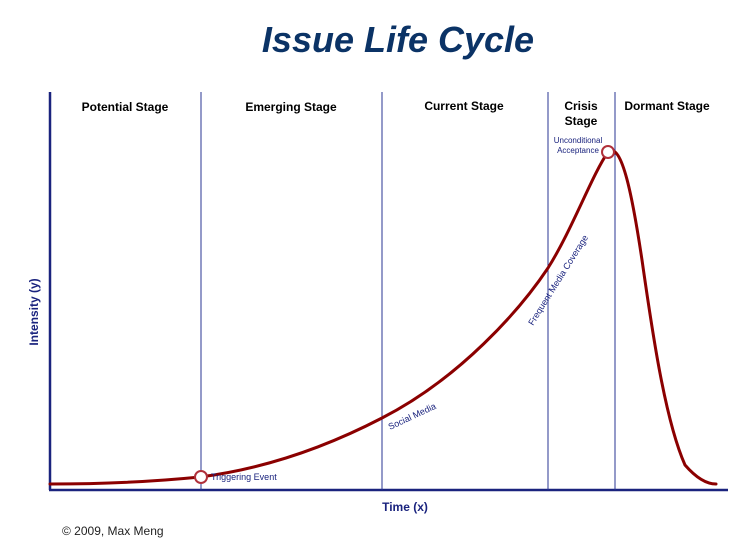 The image size is (752, 545). What do you see at coordinates (578, 140) in the screenshot?
I see `unconditional-acceptance-label-line1: Unconditional` at bounding box center [578, 140].